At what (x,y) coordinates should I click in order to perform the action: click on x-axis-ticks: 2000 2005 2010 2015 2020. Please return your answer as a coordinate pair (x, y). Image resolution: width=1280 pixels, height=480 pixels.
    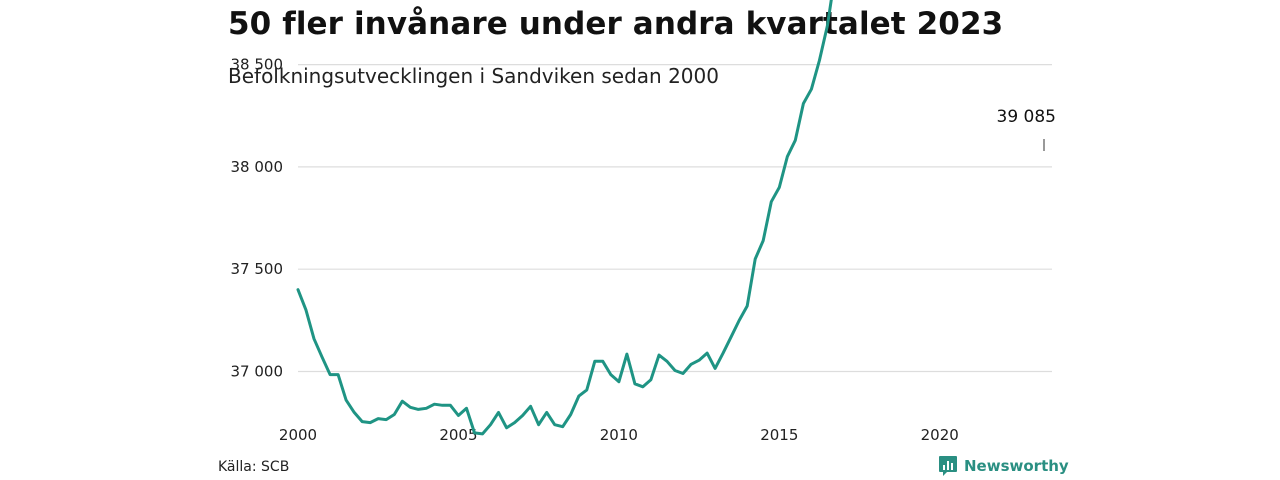
    Looking at the image, I should click on (619, 435).